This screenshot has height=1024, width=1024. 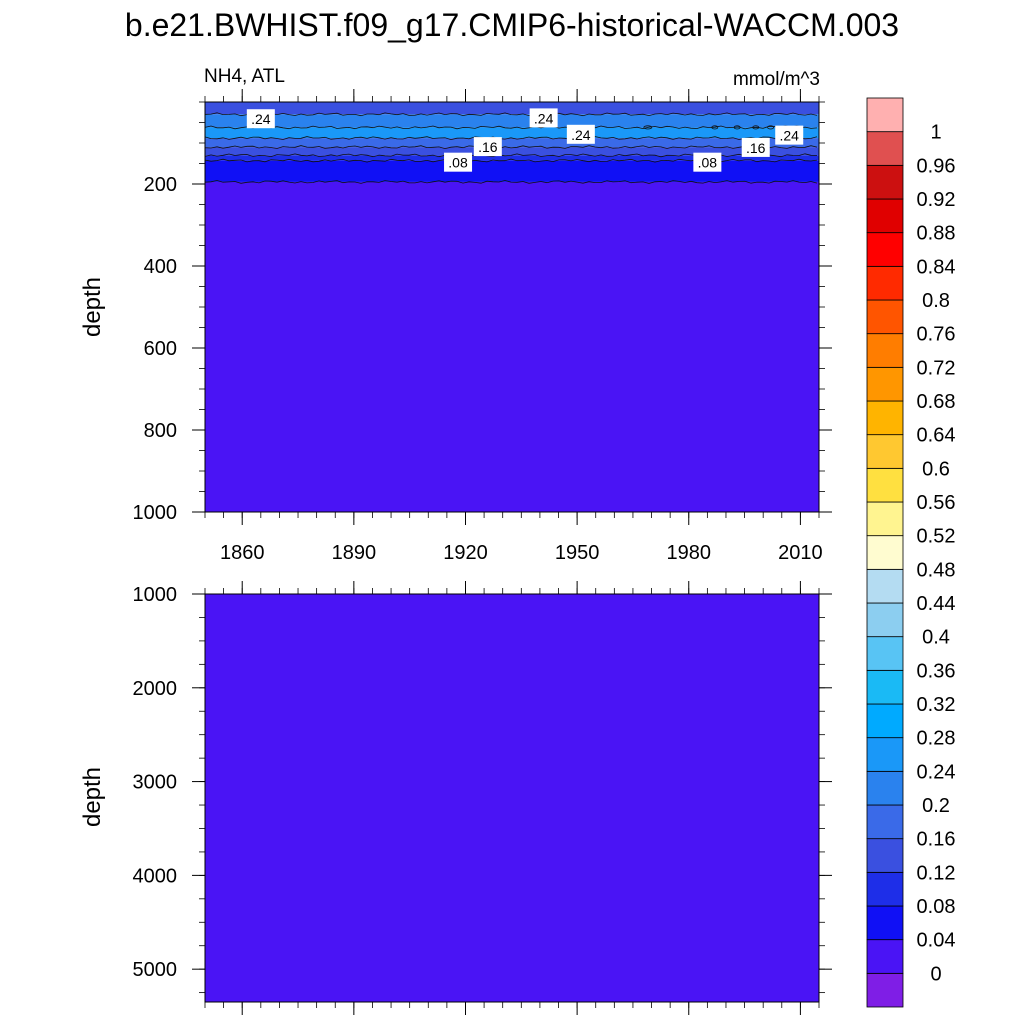 What do you see at coordinates (936, 537) in the screenshot?
I see `colorbar-label: 0.52` at bounding box center [936, 537].